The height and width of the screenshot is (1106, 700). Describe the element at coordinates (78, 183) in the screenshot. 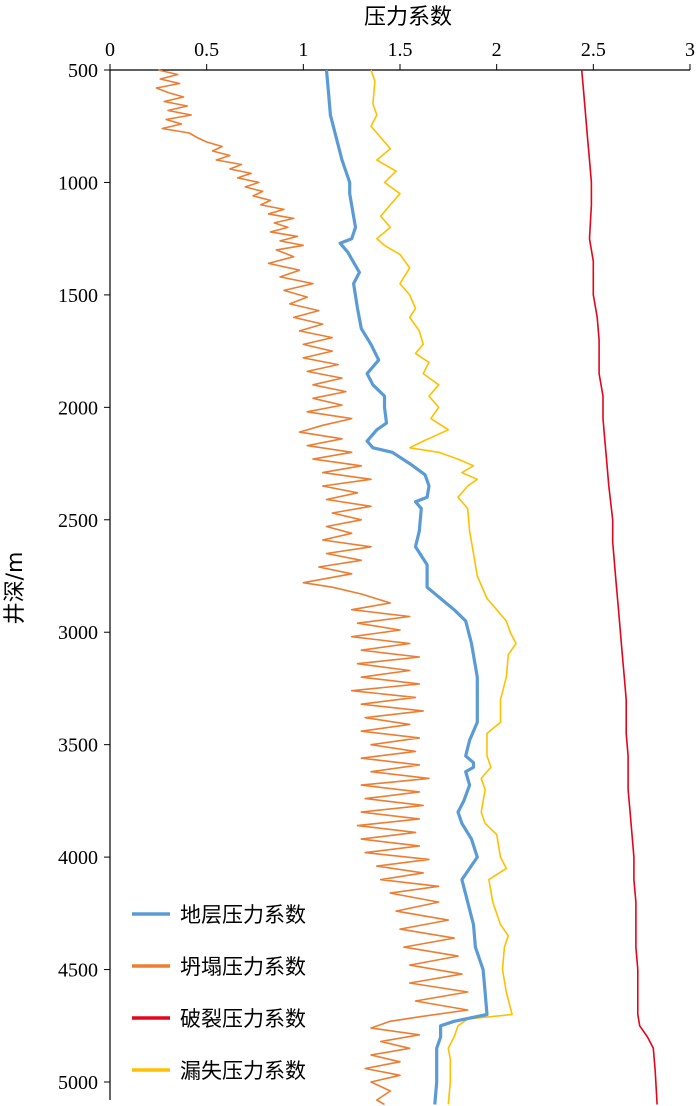

I see `y-tick-label: 1000` at that location.